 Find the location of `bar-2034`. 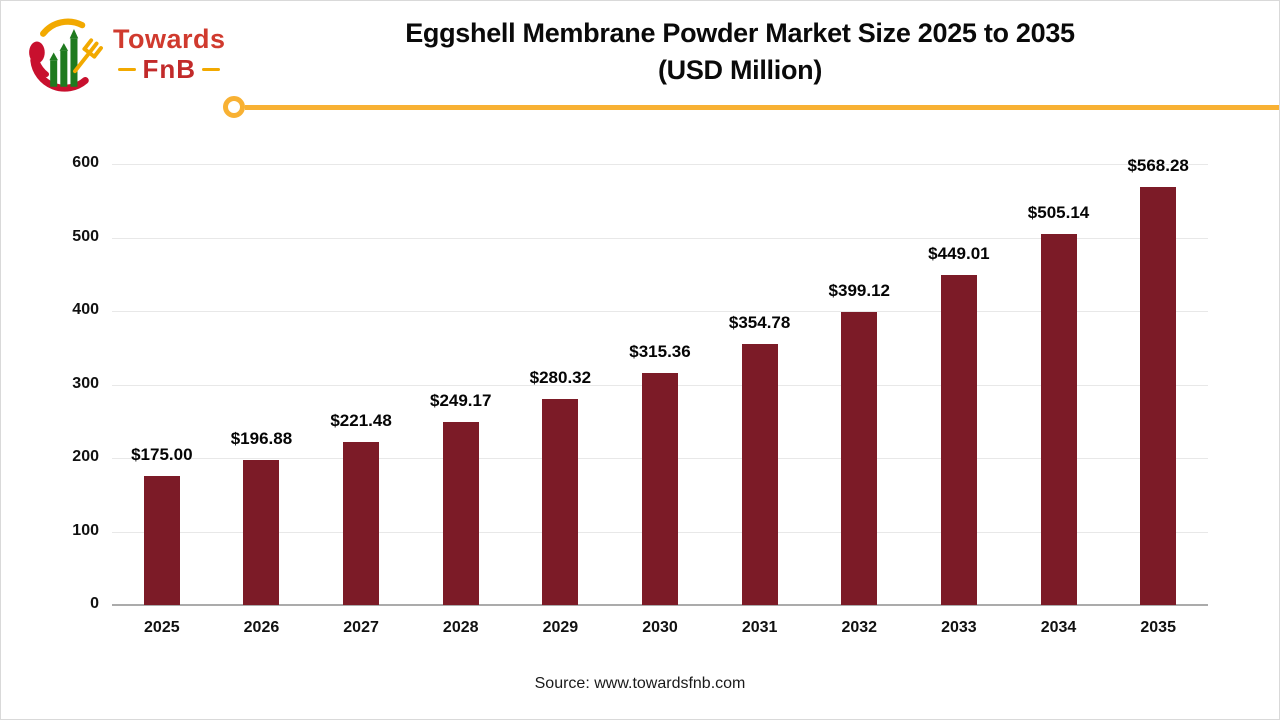

bar-2034 is located at coordinates (1058, 419).